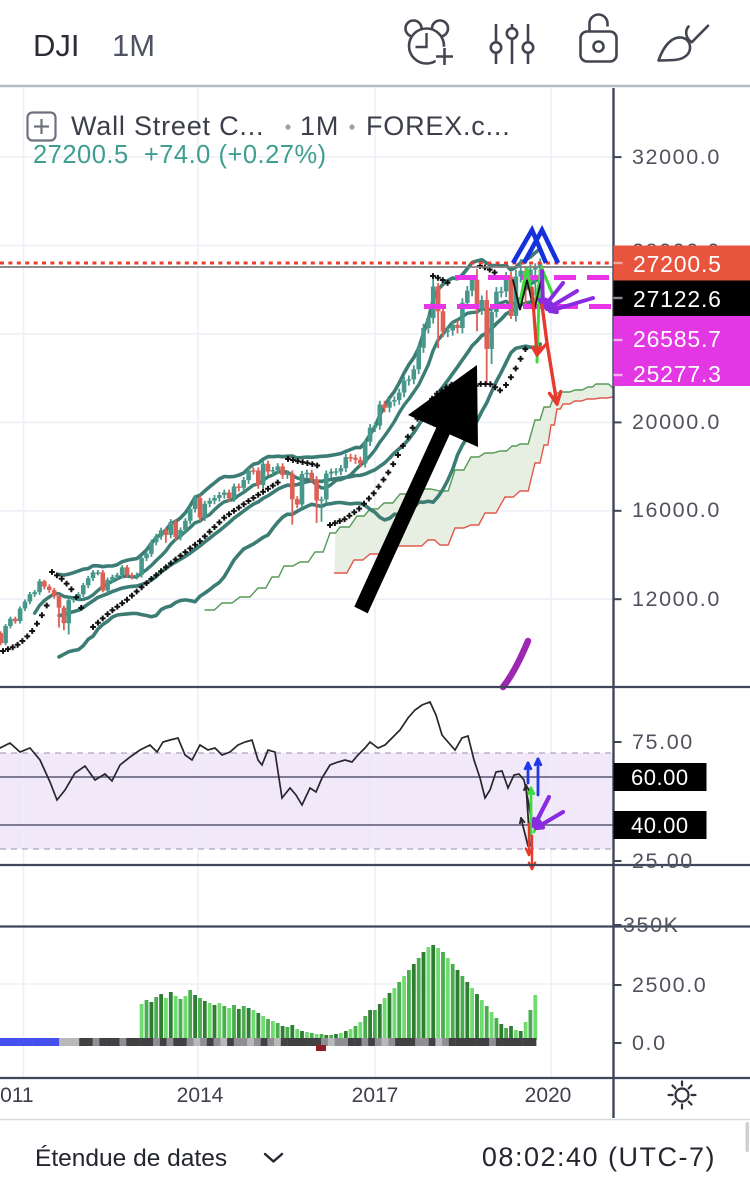 The image size is (750, 1193). What do you see at coordinates (677, 299) in the screenshot?
I see `svg-text: 27122.6` at bounding box center [677, 299].